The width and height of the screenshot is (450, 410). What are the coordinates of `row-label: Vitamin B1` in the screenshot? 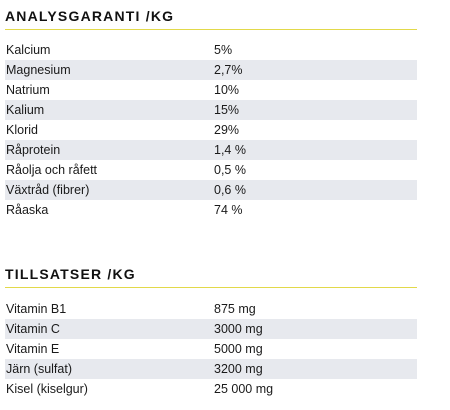 It's located at (36, 309).